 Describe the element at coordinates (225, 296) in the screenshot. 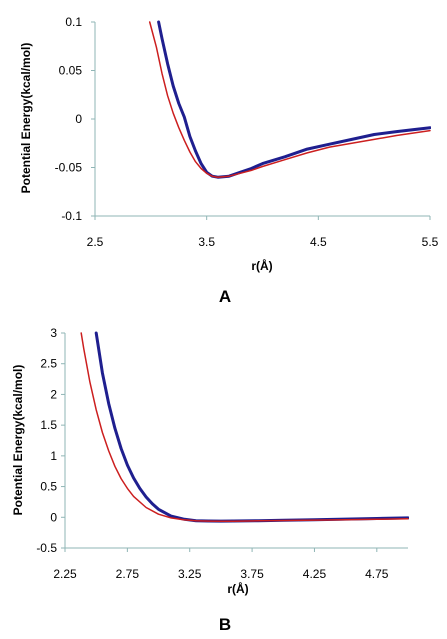

I see `chart-a-panel-label: A` at that location.